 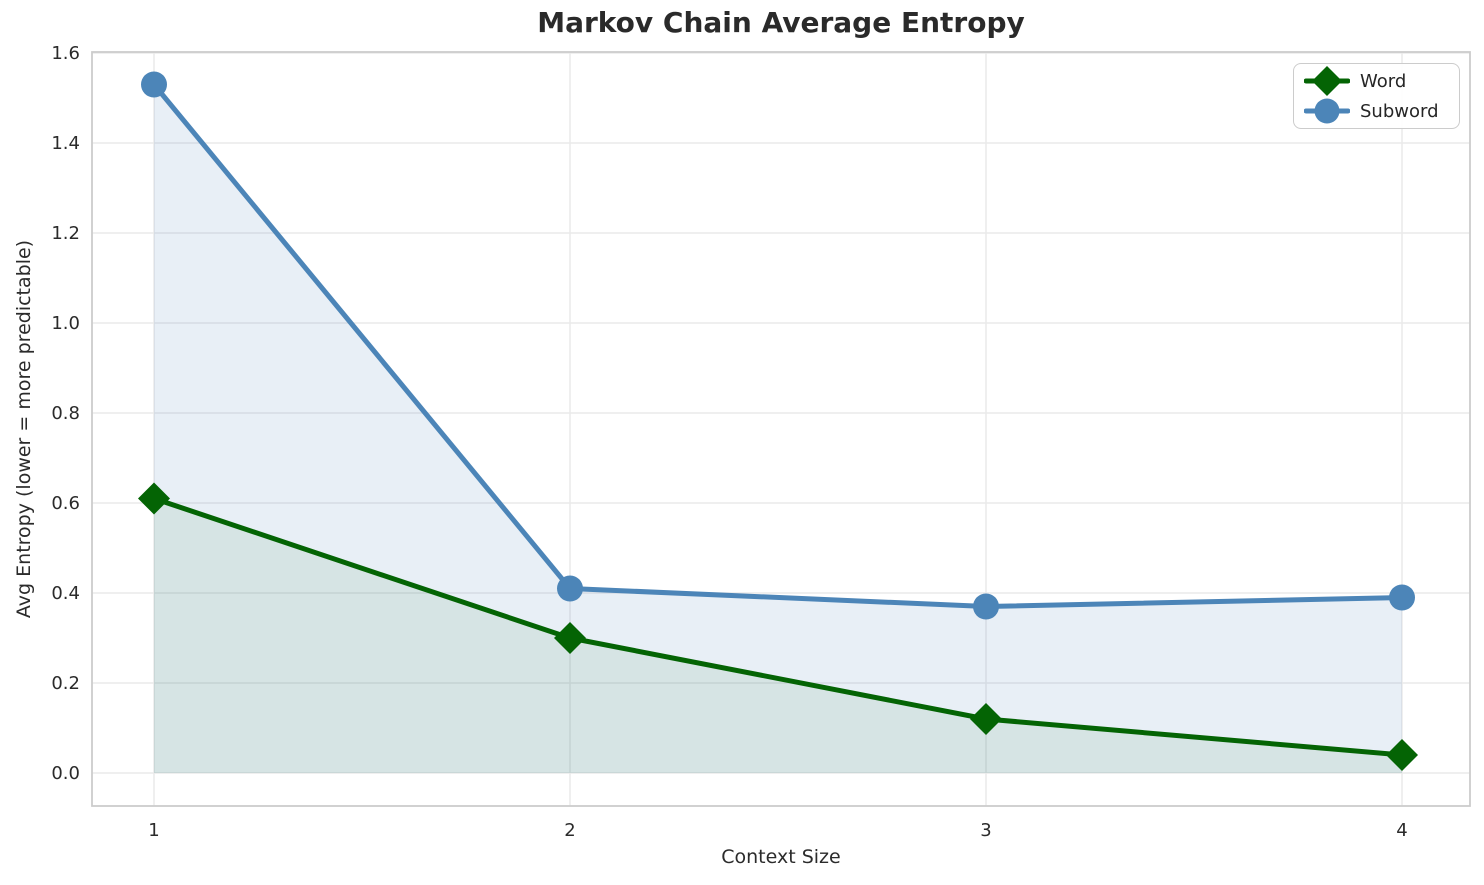 I want to click on y-tick-label: 1.2, so click(x=65, y=233).